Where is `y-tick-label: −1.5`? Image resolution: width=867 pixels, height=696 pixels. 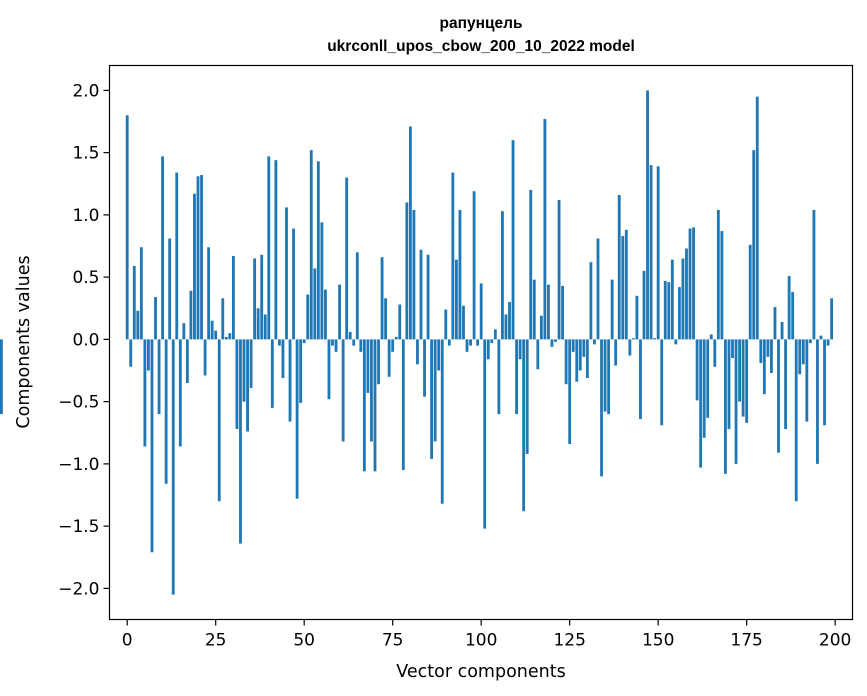 y-tick-label: −1.5 is located at coordinates (78, 527).